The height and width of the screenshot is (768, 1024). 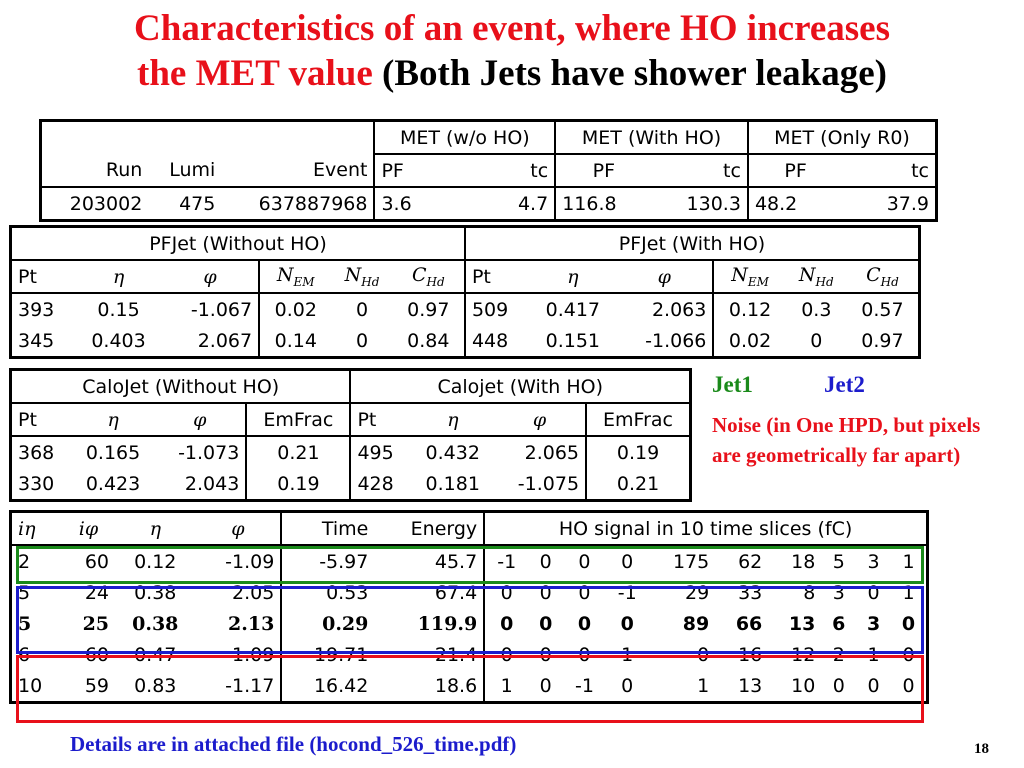 What do you see at coordinates (344, 561) in the screenshot?
I see `table-cell: -5.97` at bounding box center [344, 561].